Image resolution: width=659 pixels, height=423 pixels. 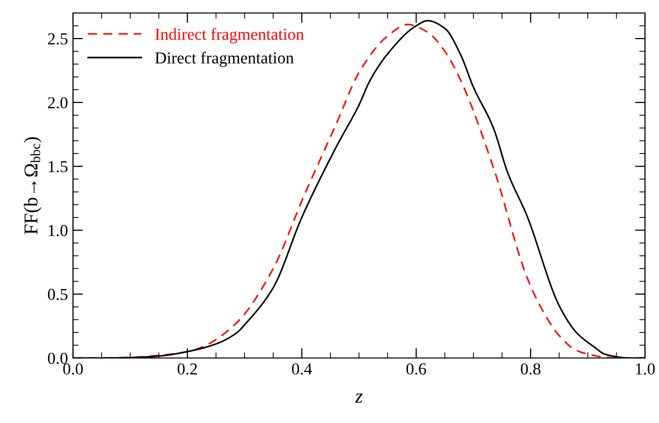 I want to click on y-tick-label: 1.0, so click(x=58, y=230).